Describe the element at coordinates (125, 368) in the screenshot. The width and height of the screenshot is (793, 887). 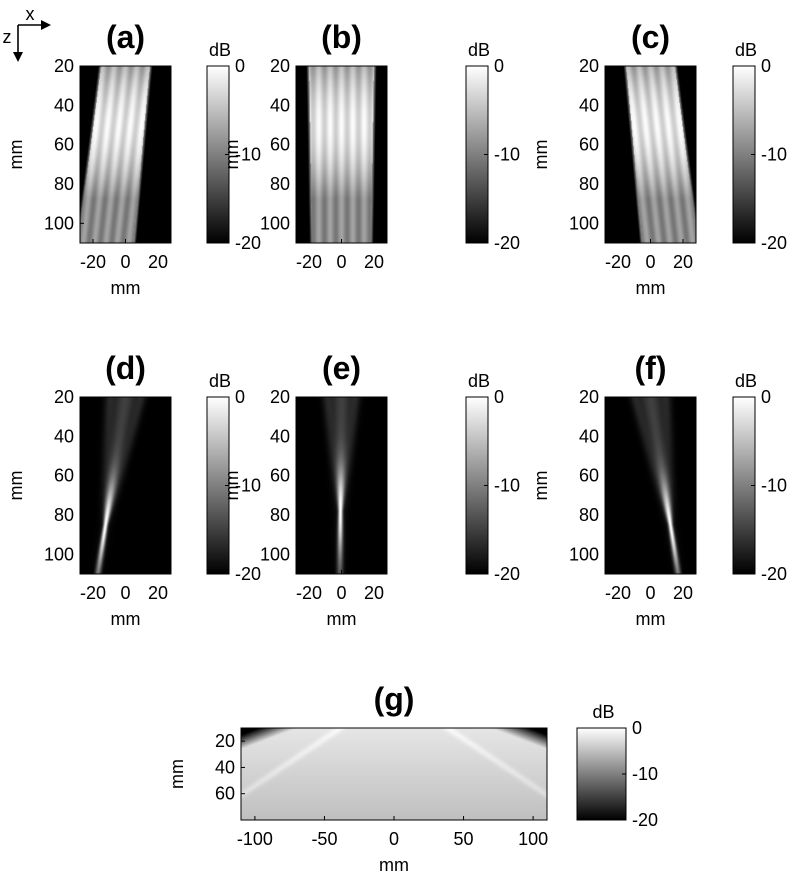
I see `panel-title: (d)` at that location.